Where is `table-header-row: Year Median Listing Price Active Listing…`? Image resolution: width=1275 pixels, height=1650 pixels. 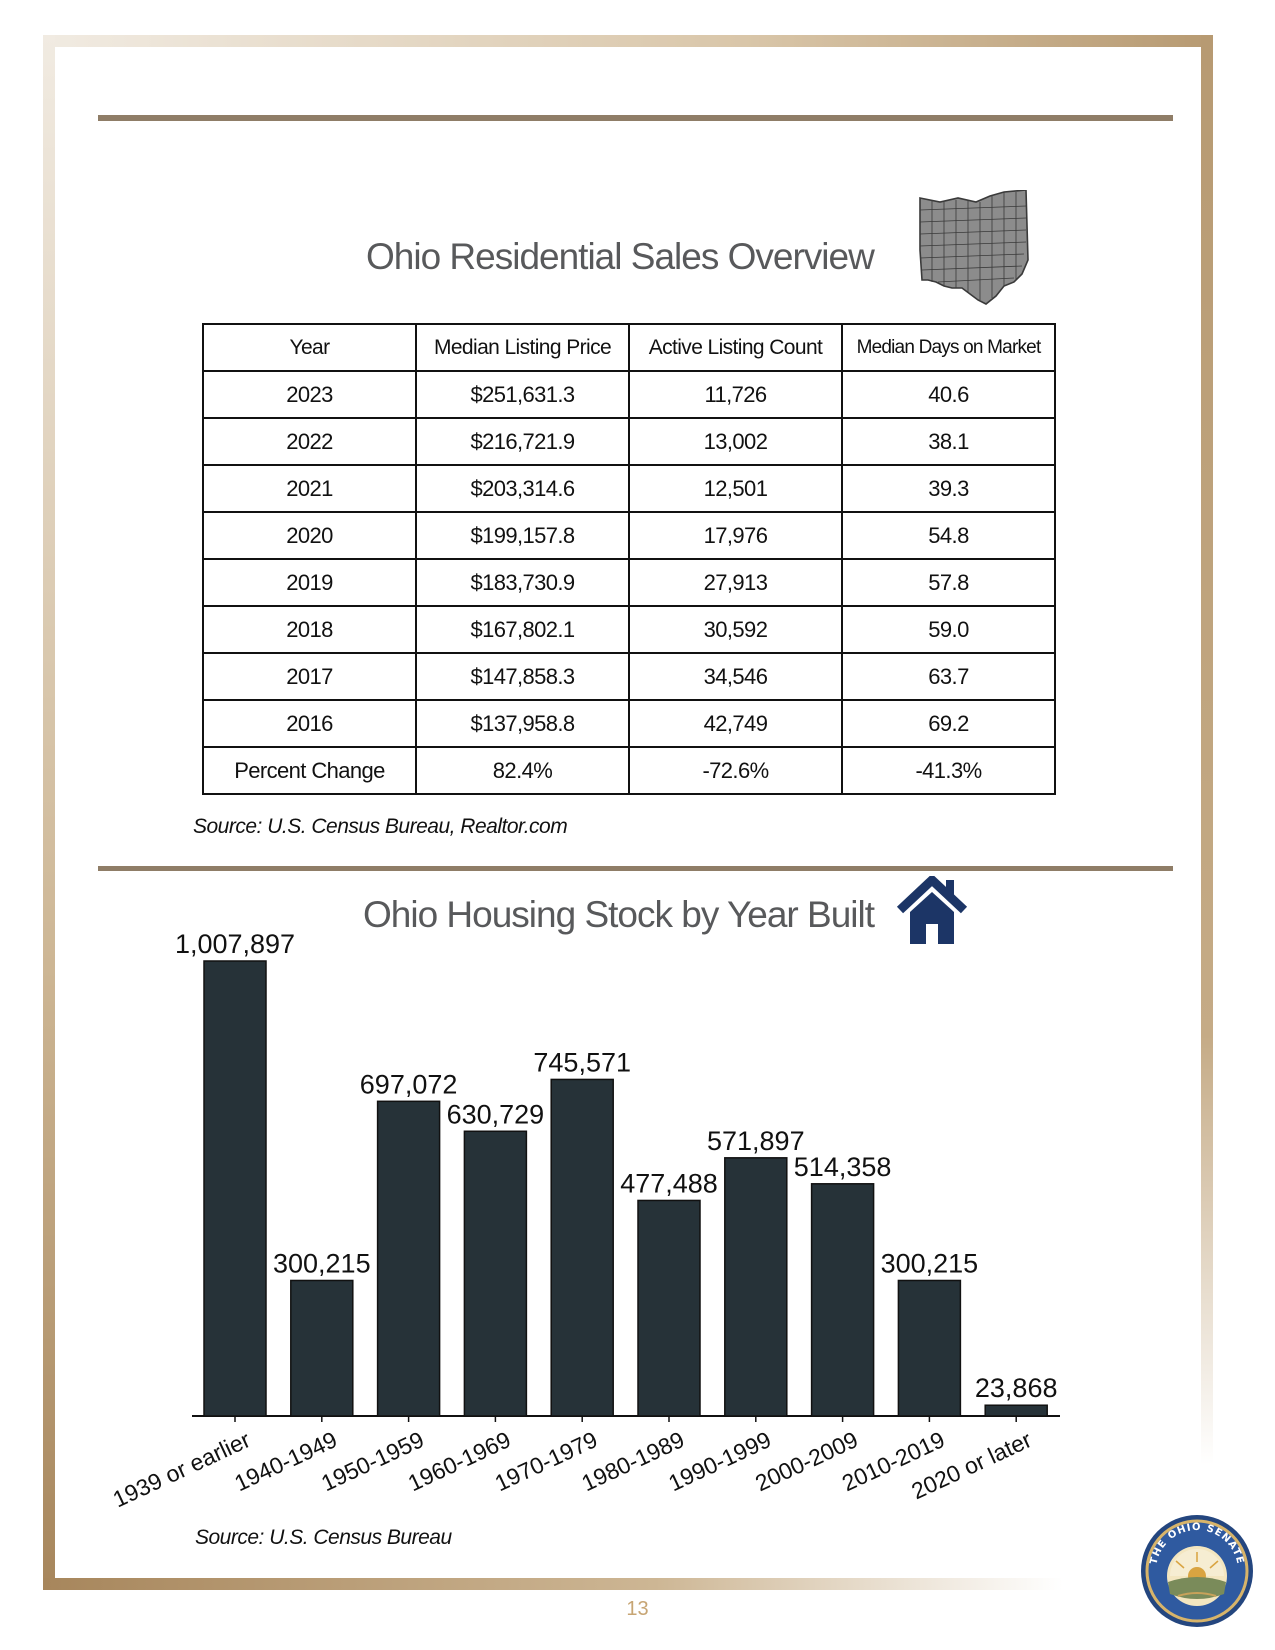
table-header-row: Year Median Listing Price Active Listing… is located at coordinates (629, 347).